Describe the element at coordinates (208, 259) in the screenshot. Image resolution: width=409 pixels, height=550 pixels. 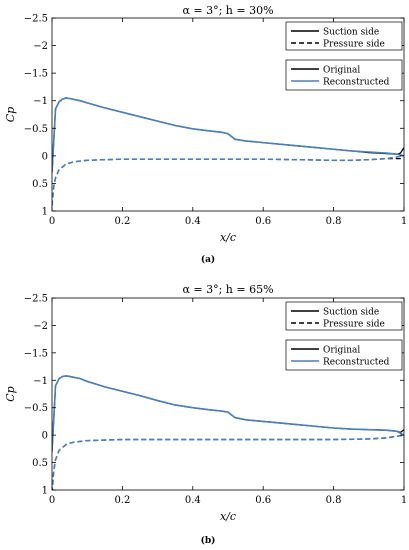
I see `subfigure-caption: (a)` at that location.